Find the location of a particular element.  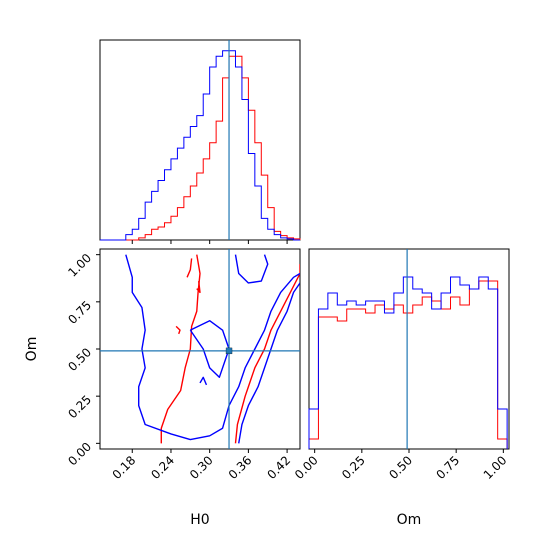

x-axis-label-h0: H0 is located at coordinates (199, 520).